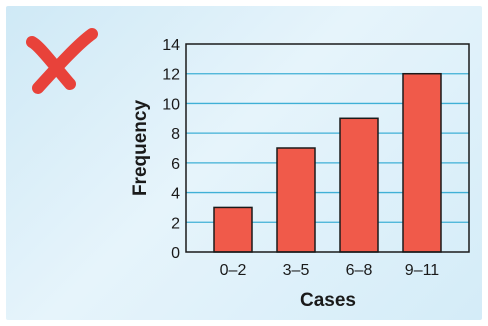 The height and width of the screenshot is (326, 488). I want to click on y-tick-label: 12, so click(171, 75).